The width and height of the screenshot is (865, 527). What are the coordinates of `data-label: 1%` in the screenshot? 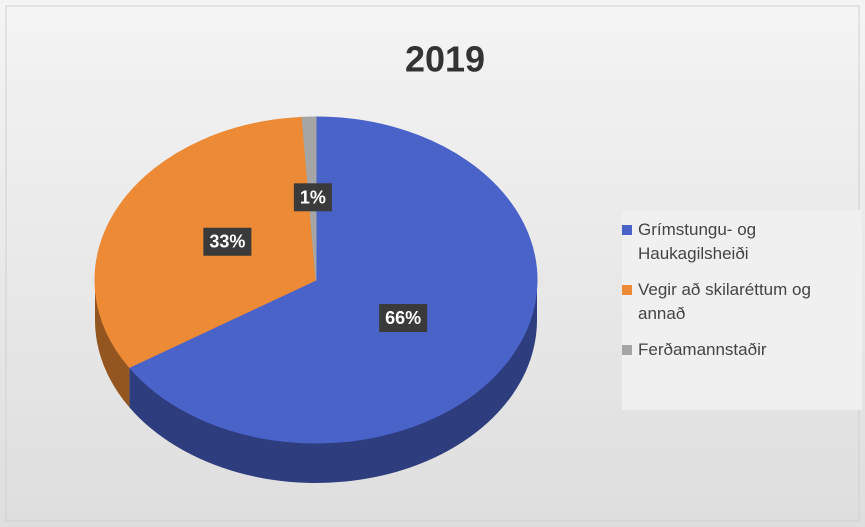 It's located at (312, 197).